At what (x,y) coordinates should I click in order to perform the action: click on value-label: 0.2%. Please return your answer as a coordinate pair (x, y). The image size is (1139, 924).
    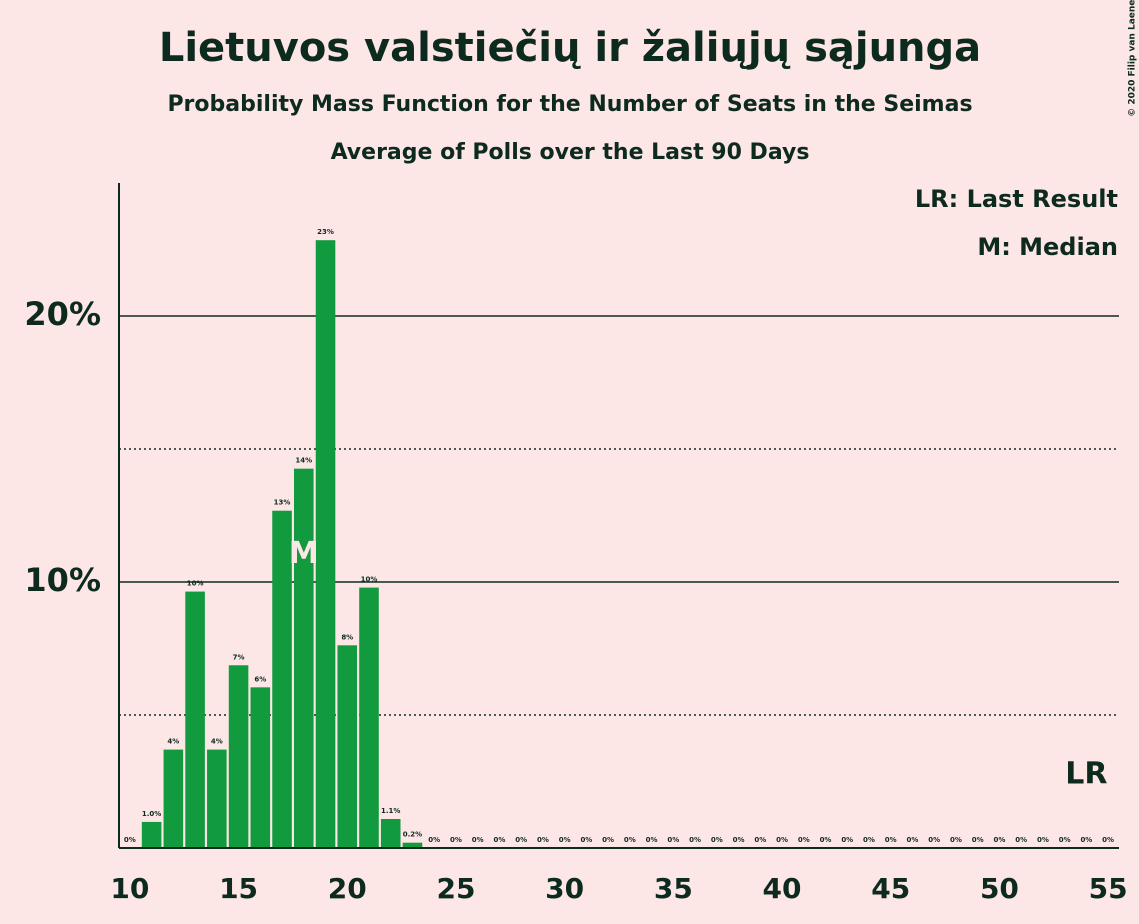
    Looking at the image, I should click on (412, 835).